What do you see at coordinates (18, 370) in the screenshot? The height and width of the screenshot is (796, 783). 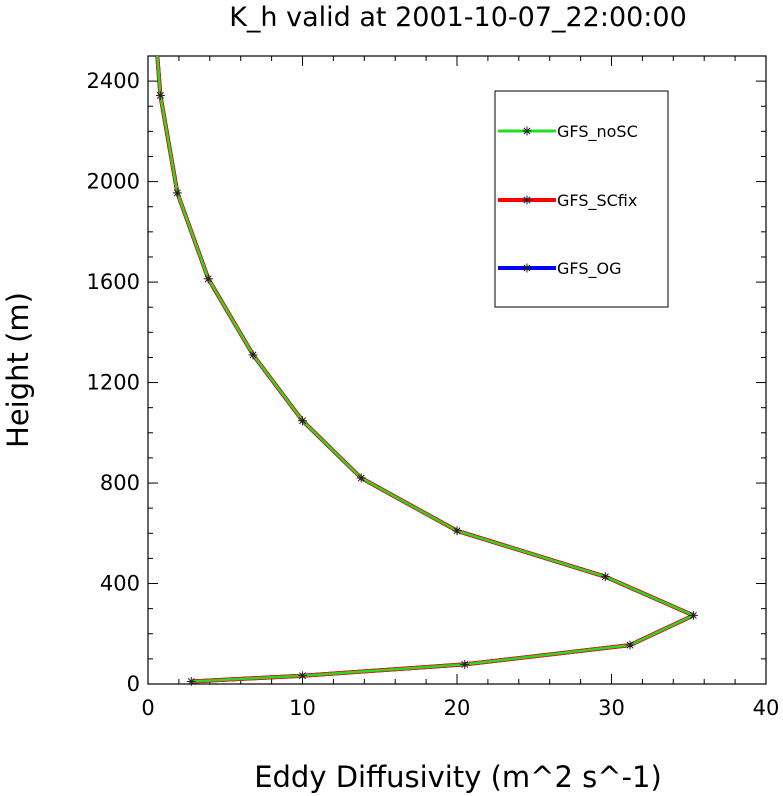 I see `y-axis-label: Height (m)` at bounding box center [18, 370].